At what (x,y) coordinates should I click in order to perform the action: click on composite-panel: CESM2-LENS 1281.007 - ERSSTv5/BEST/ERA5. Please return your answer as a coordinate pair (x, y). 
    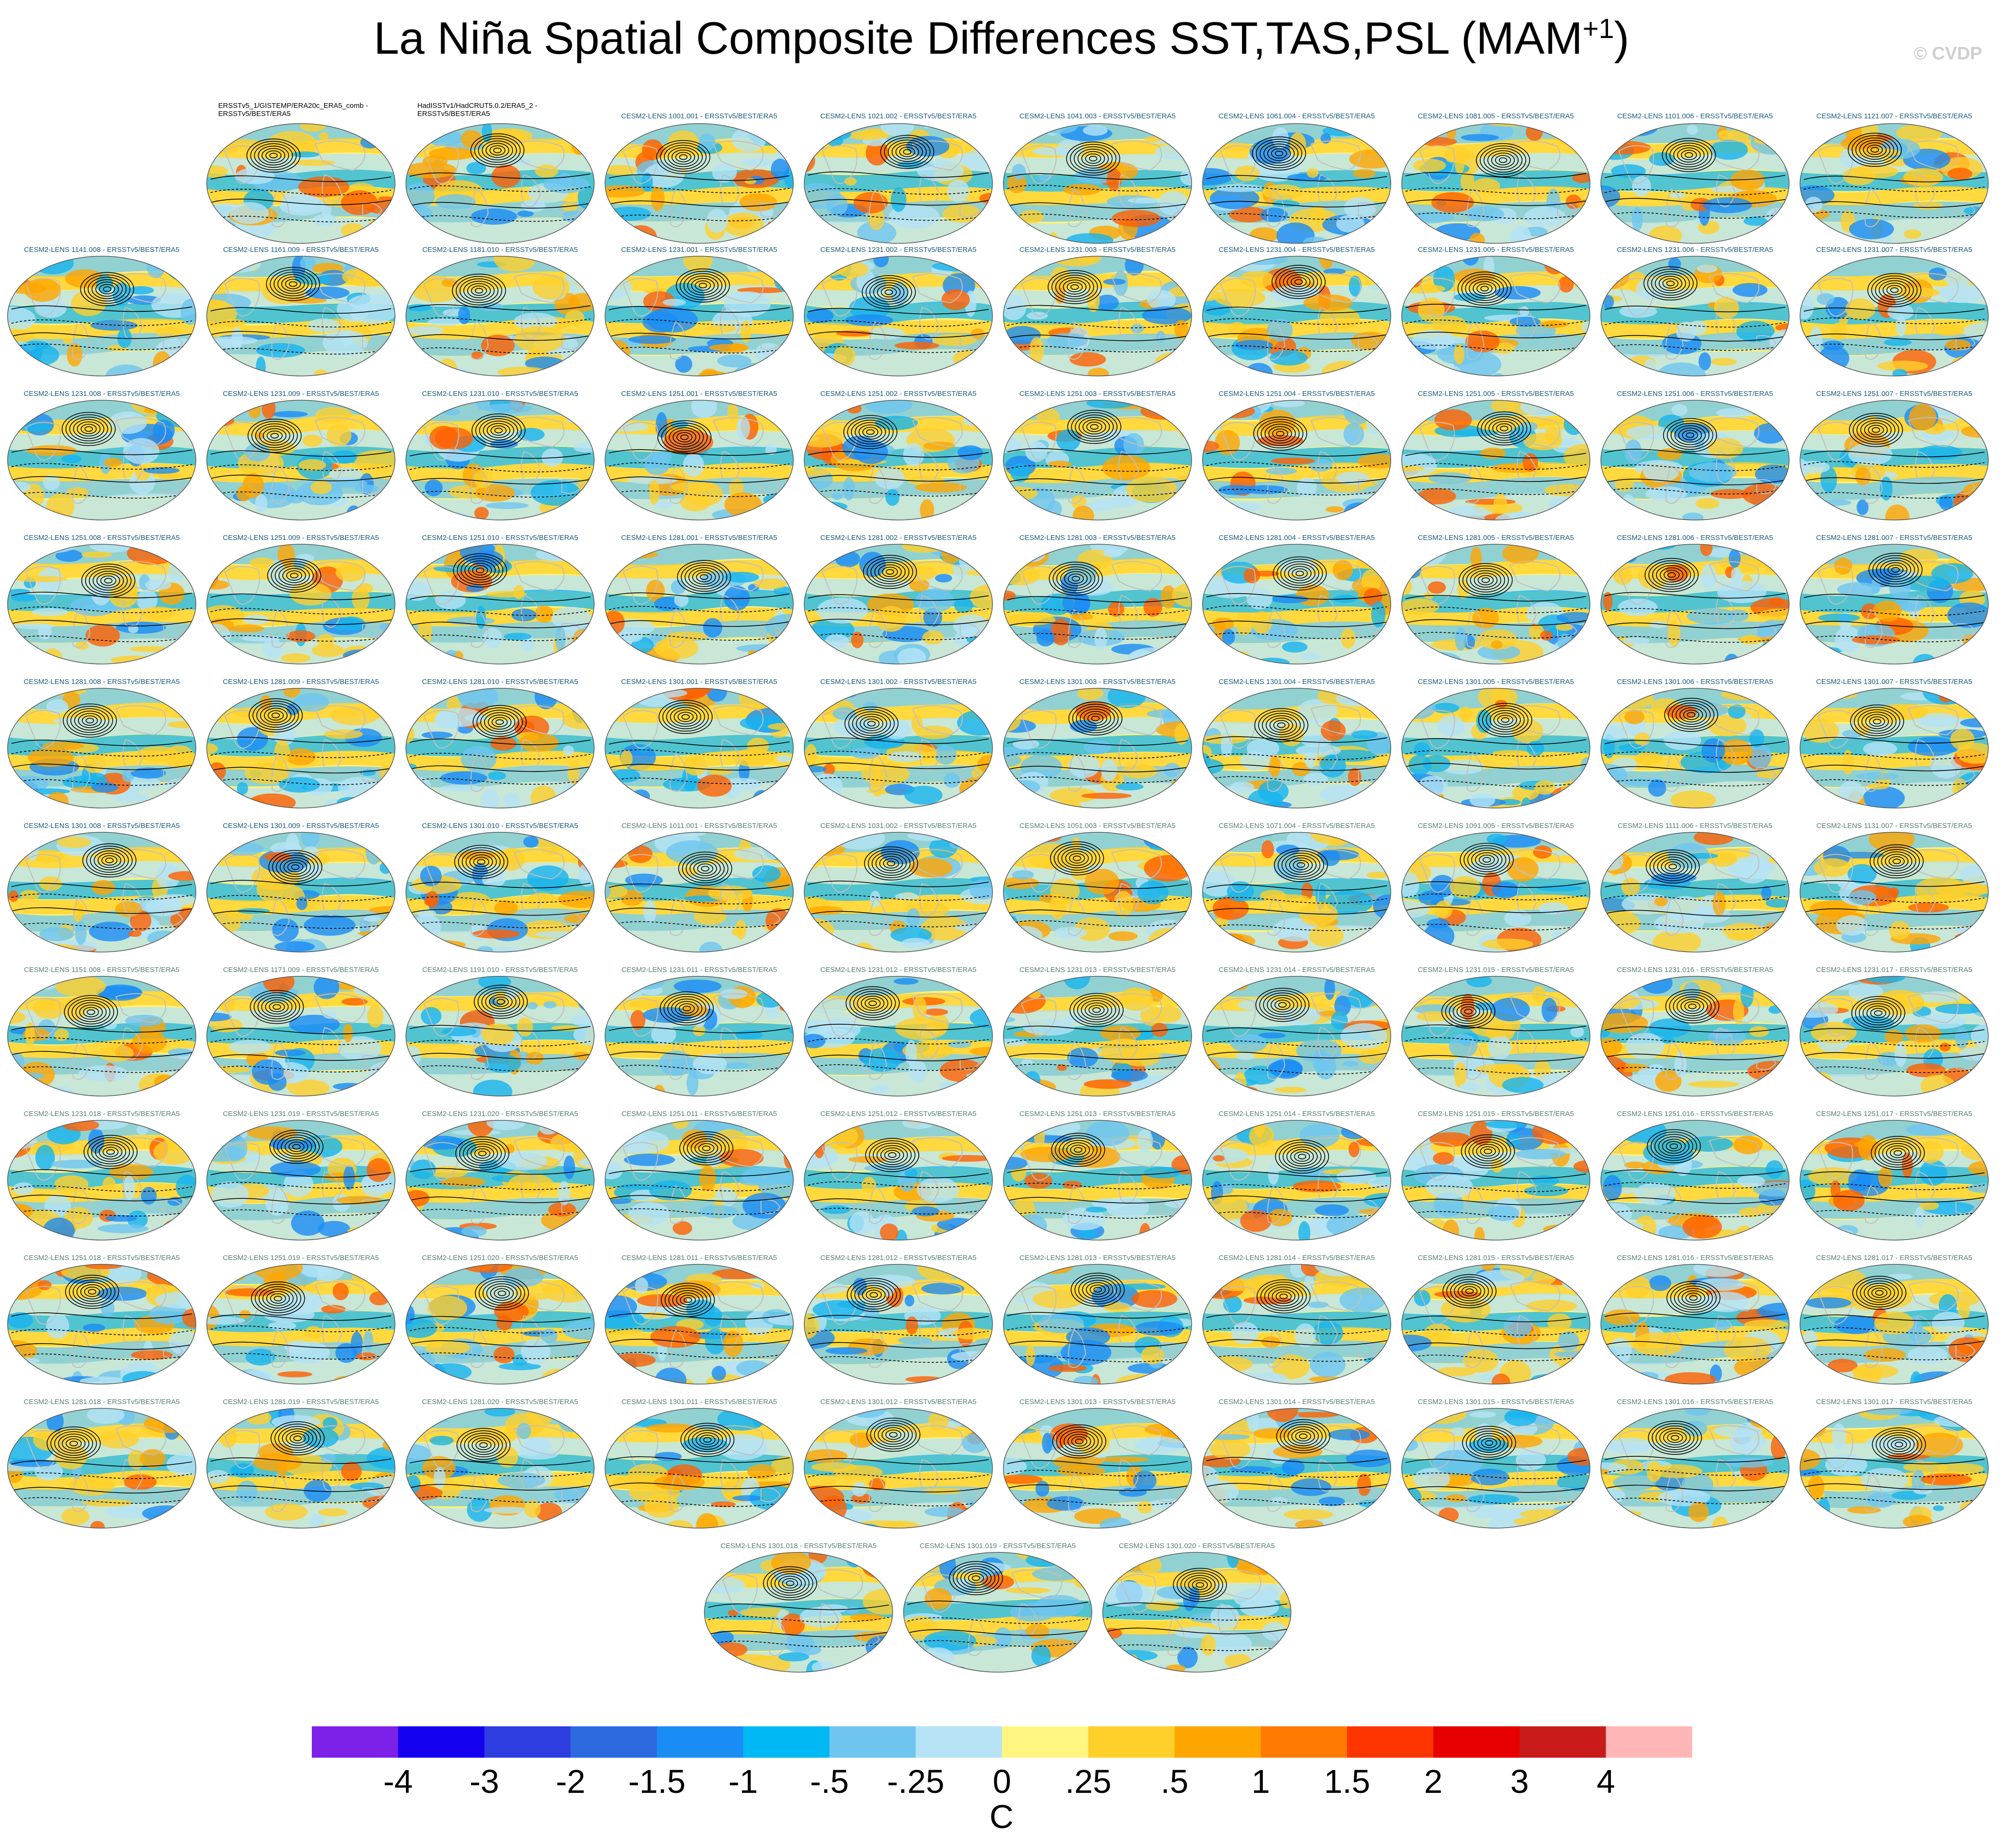
    Looking at the image, I should click on (1894, 605).